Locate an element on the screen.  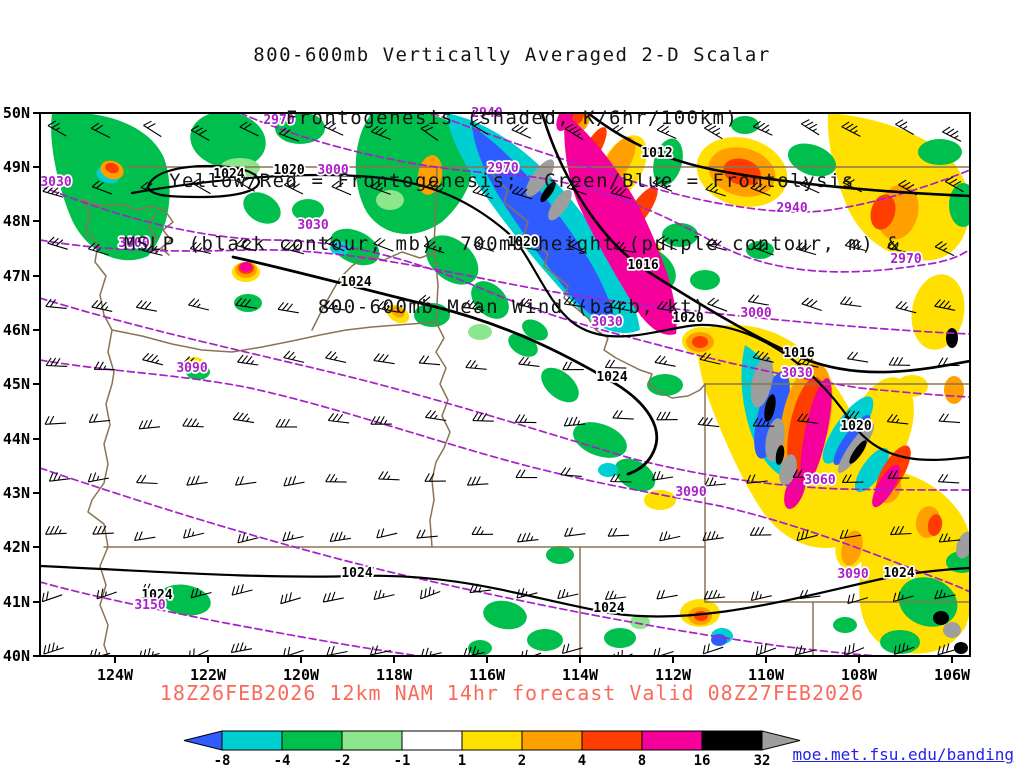
lon-label: 122W is located at coordinates (208, 675).